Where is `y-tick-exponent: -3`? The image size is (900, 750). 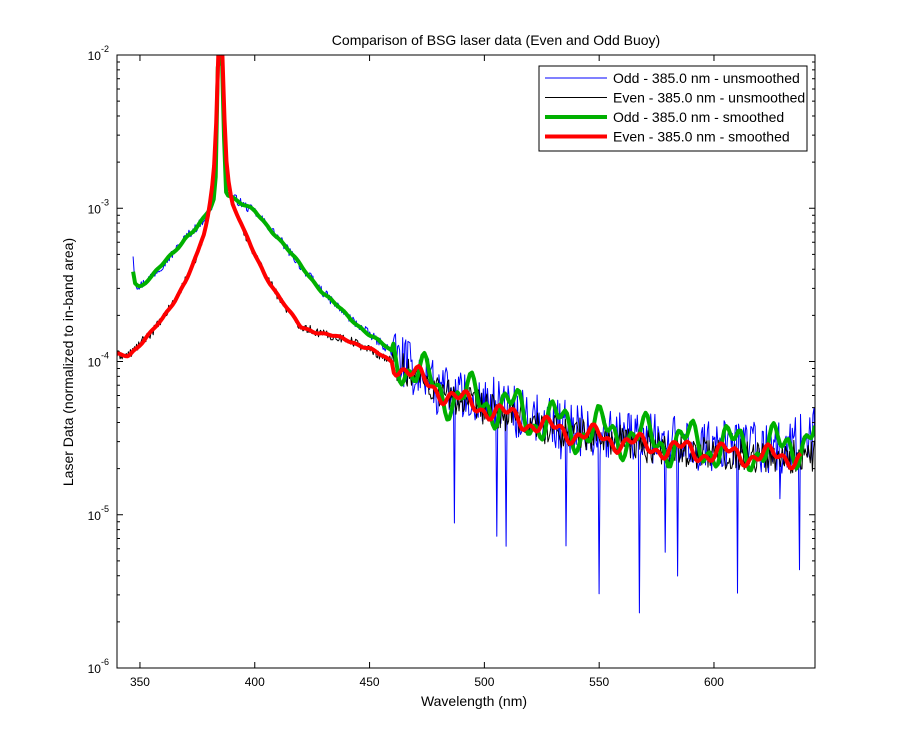 y-tick-exponent: -3 is located at coordinates (105, 202).